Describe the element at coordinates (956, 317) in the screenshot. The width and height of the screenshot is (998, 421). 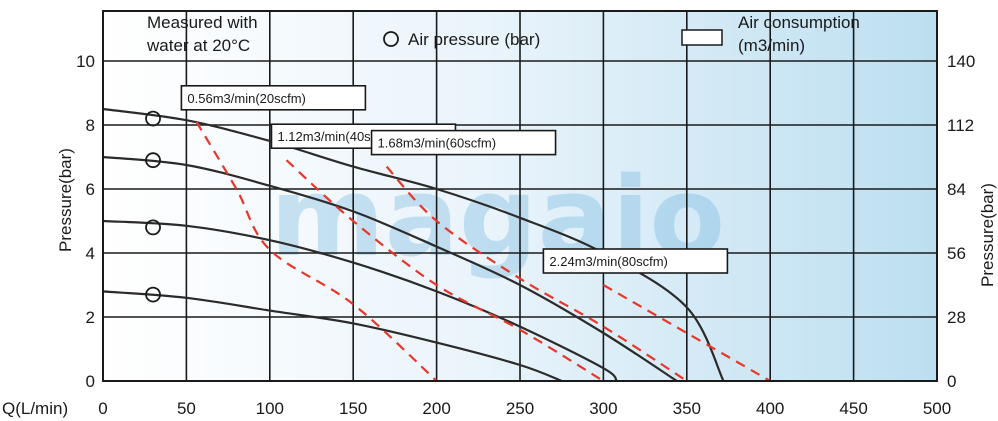
I see `y-right-tick-label: 28` at that location.